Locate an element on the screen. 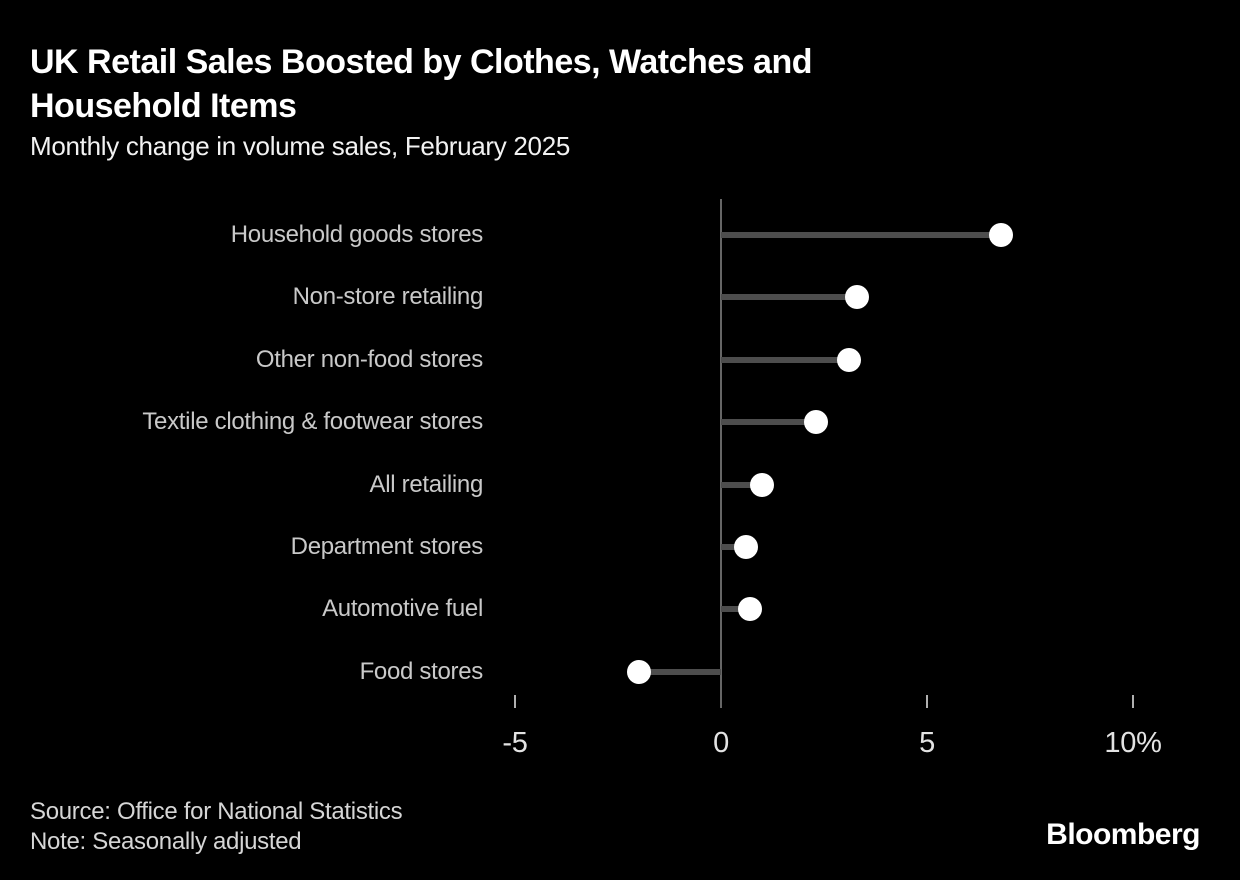  source-note: Source: Office for National Statistics is located at coordinates (216, 811).